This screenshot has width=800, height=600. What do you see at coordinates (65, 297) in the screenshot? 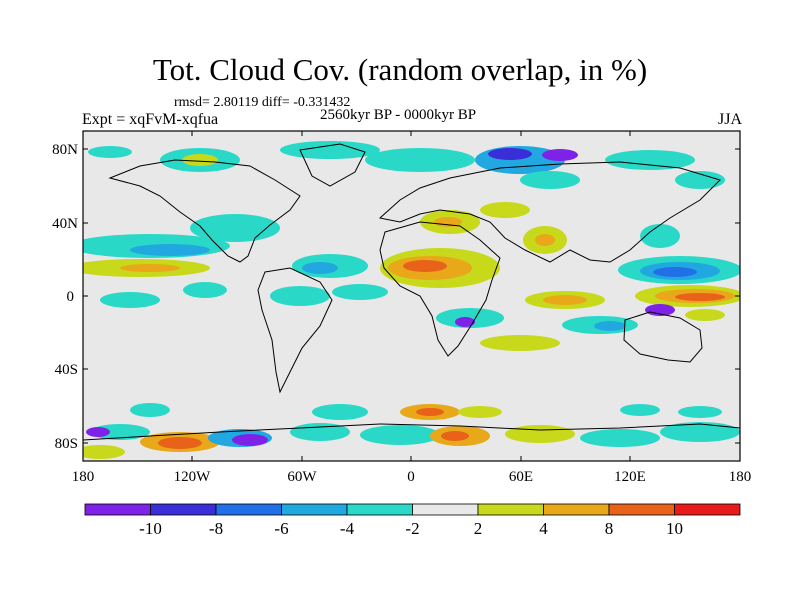
I see `latitude-axis: 80N 40N 0 40S 80S` at bounding box center [65, 297].